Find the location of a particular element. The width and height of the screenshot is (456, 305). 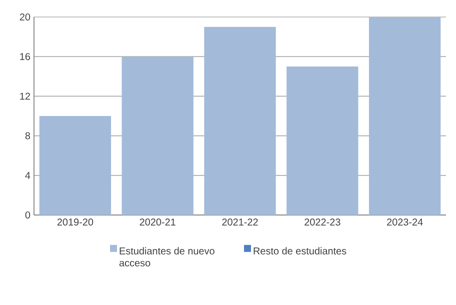

x-tick-label: 2020-21 is located at coordinates (158, 222).